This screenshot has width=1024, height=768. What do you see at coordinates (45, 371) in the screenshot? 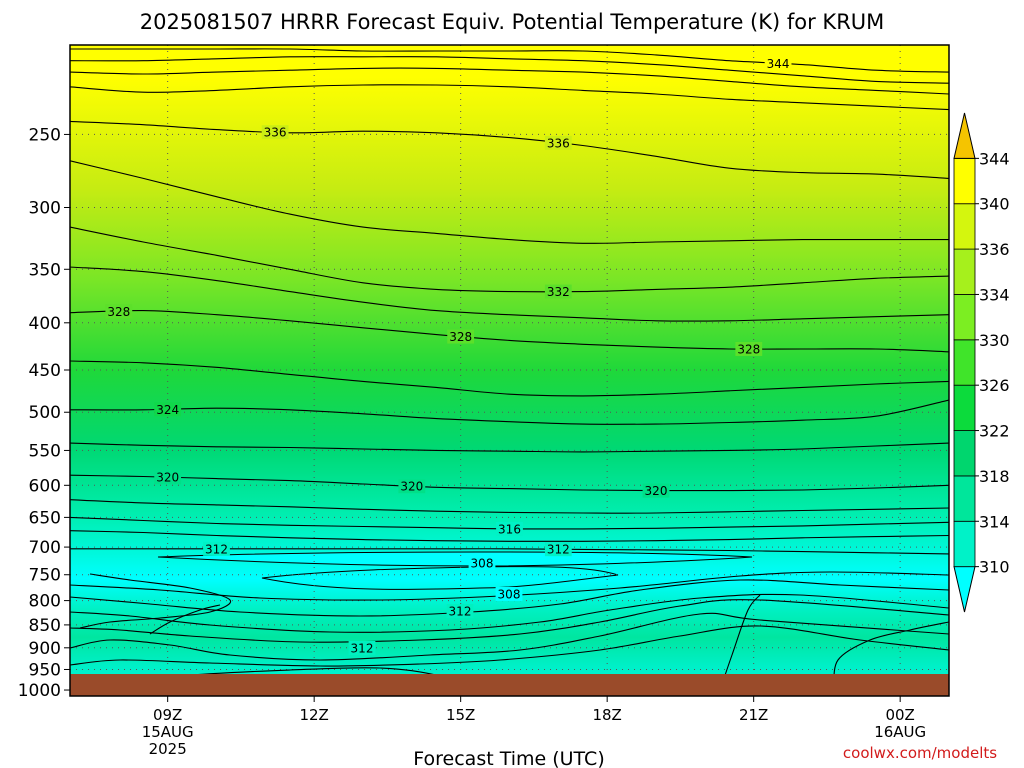
I see `y-tick-label: 450` at bounding box center [45, 371].